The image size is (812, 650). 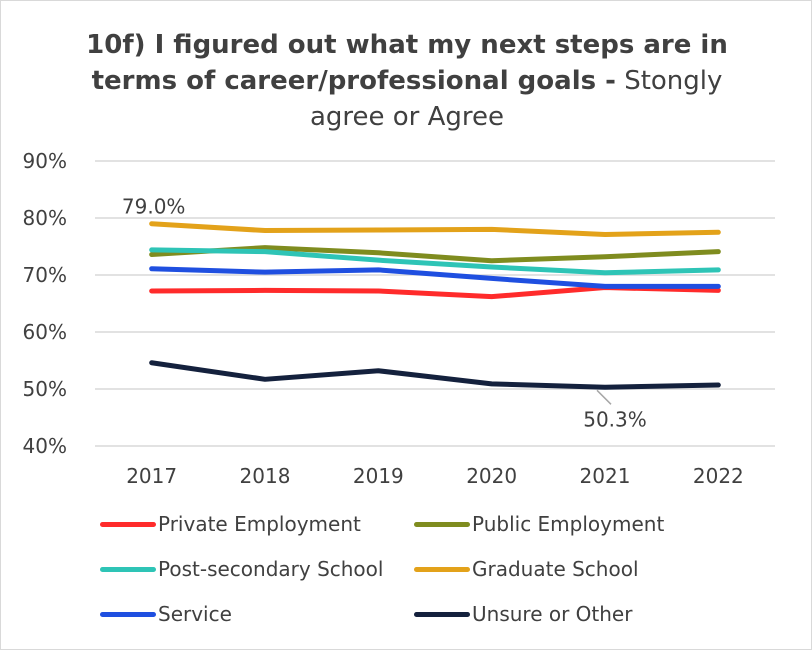 What do you see at coordinates (604, 397) in the screenshot?
I see `leader-line` at bounding box center [604, 397].